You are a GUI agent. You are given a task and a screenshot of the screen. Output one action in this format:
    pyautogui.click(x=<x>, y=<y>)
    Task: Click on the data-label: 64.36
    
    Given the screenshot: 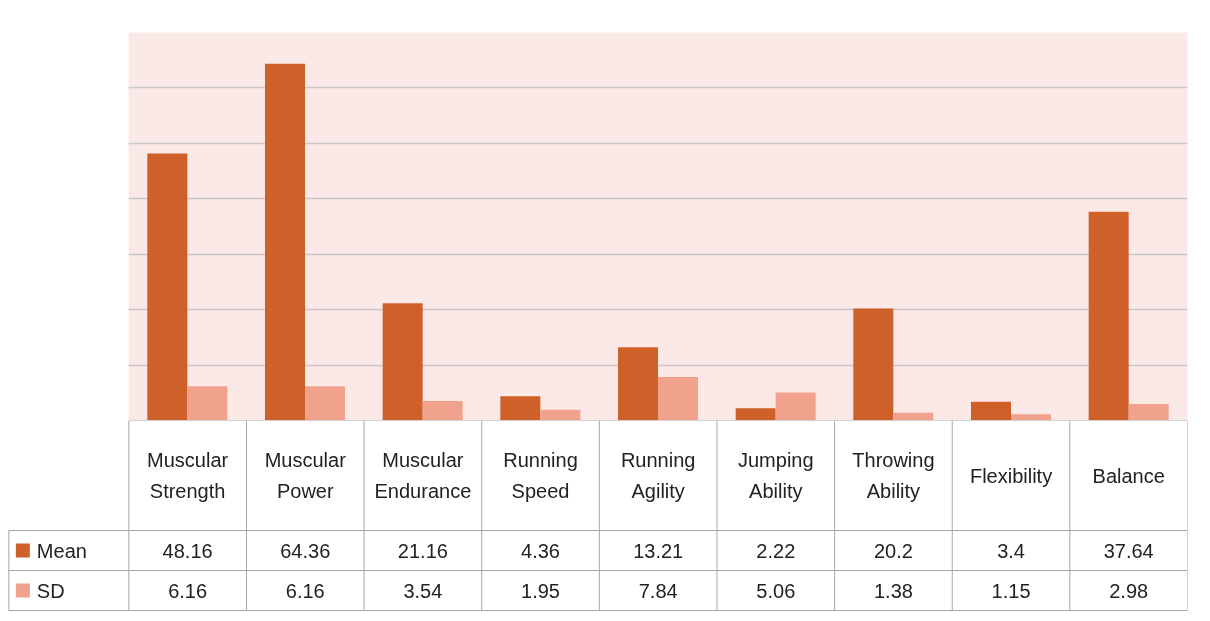 What is the action you would take?
    pyautogui.click(x=305, y=550)
    